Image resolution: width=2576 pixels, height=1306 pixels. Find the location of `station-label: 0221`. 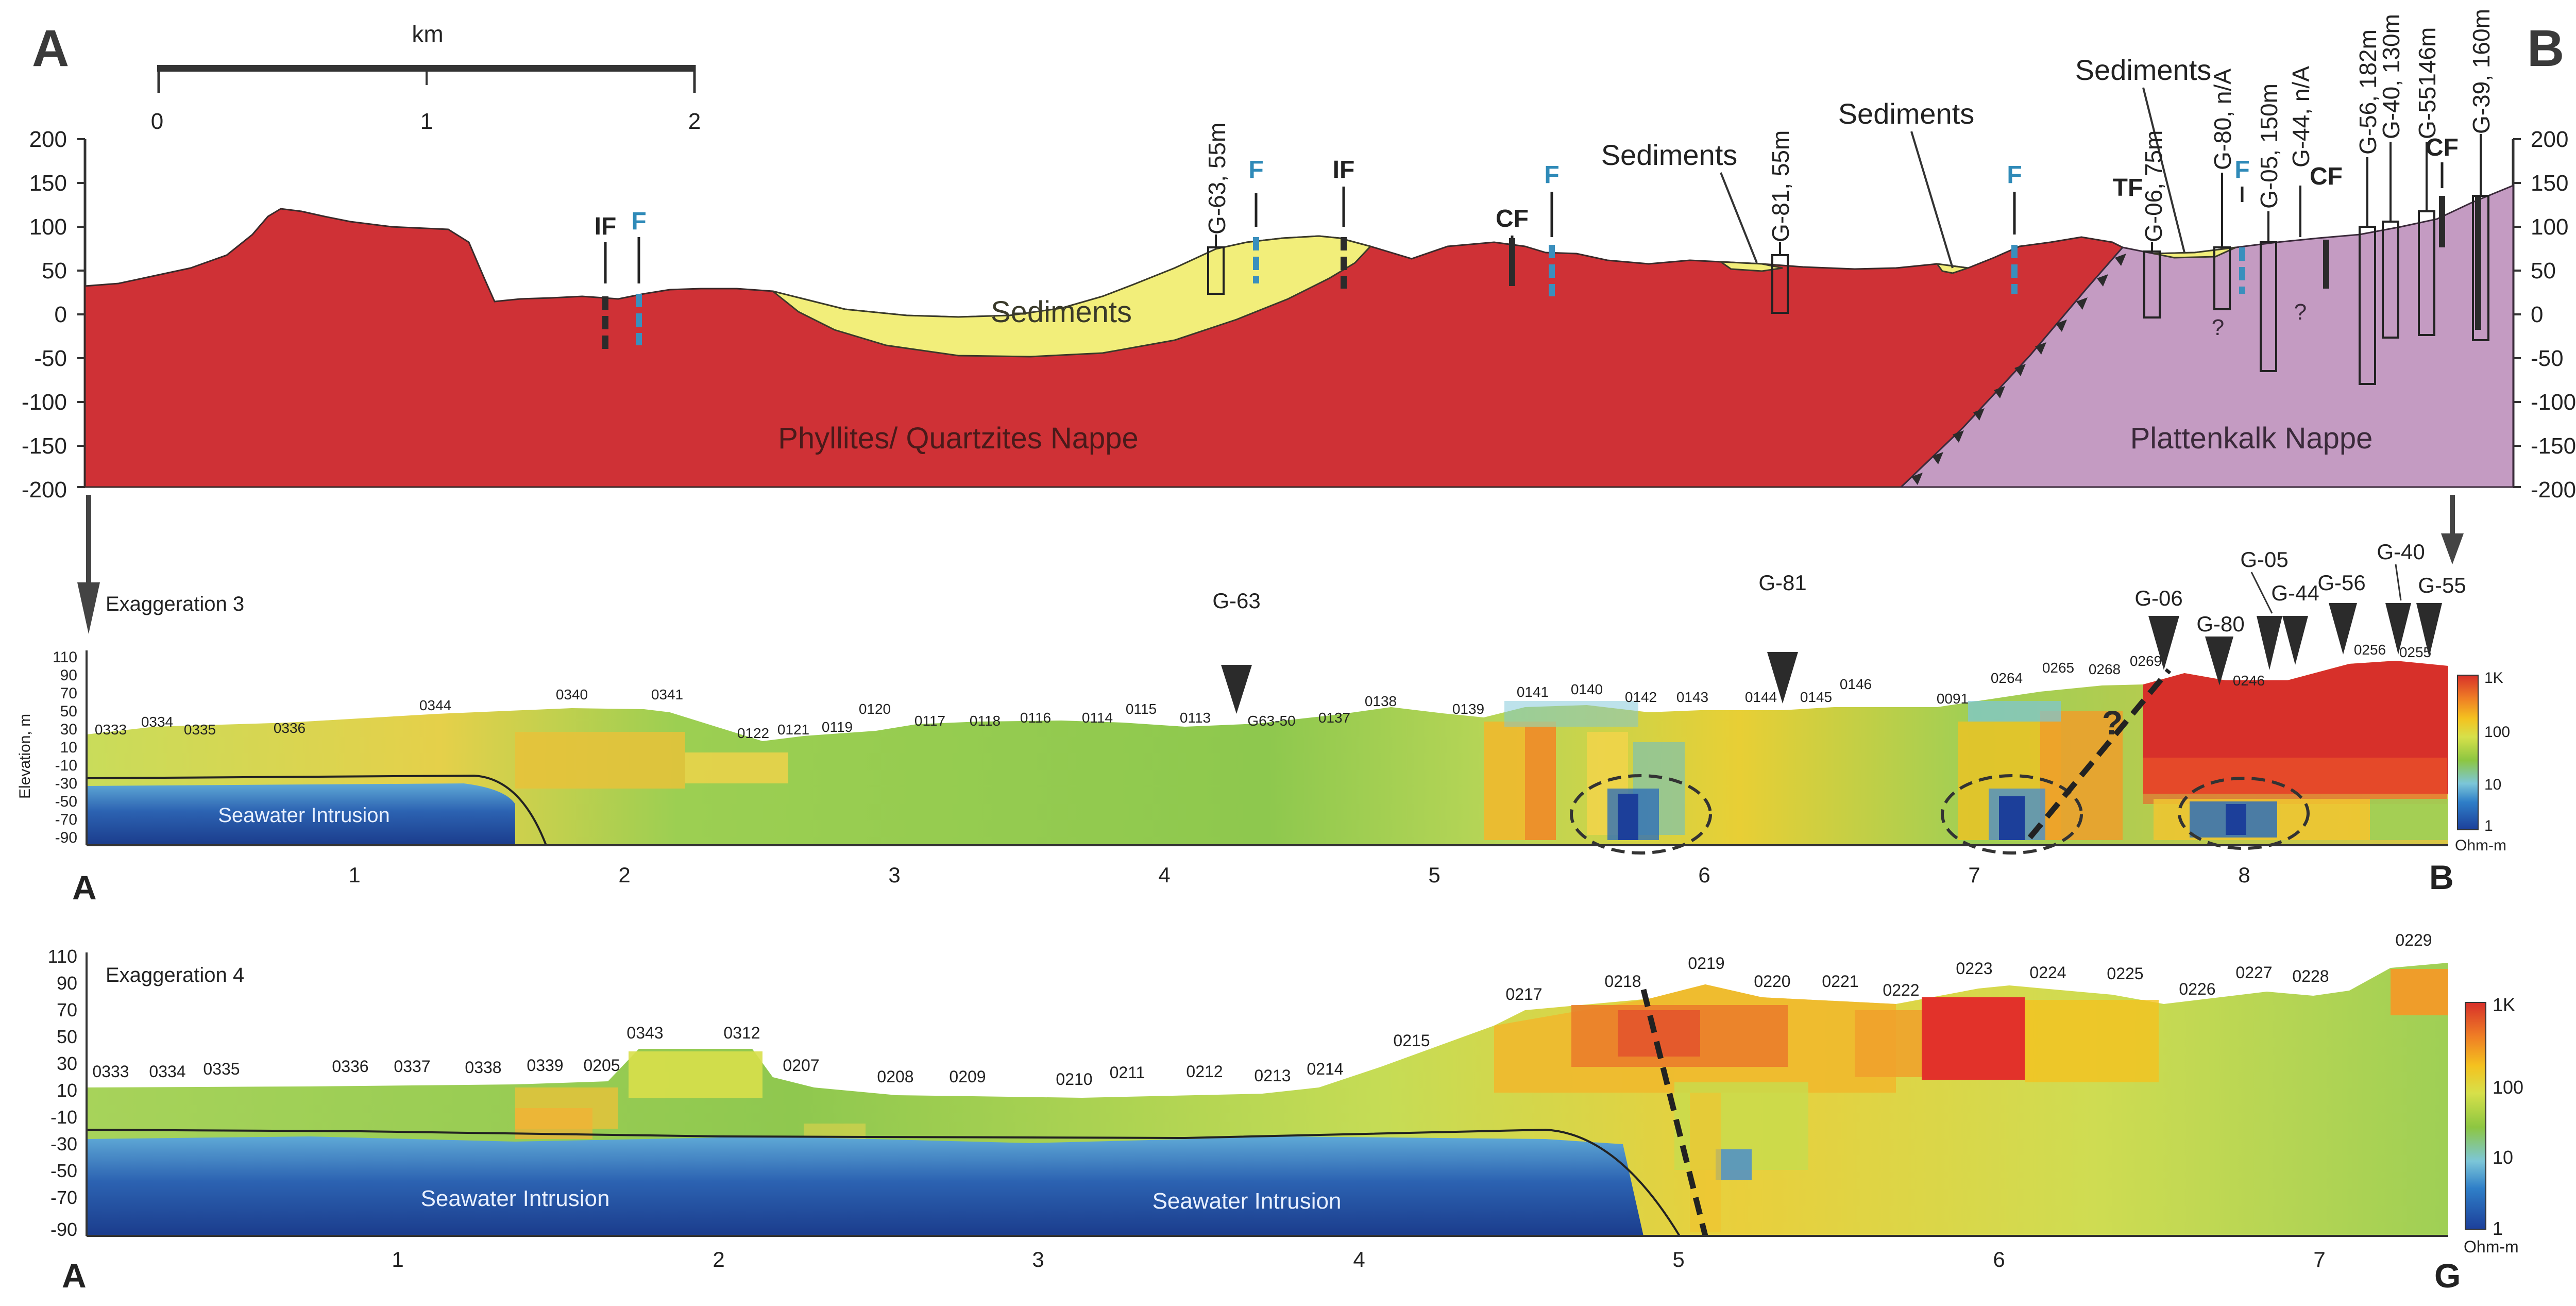

station-label: 0221 is located at coordinates (1840, 981).